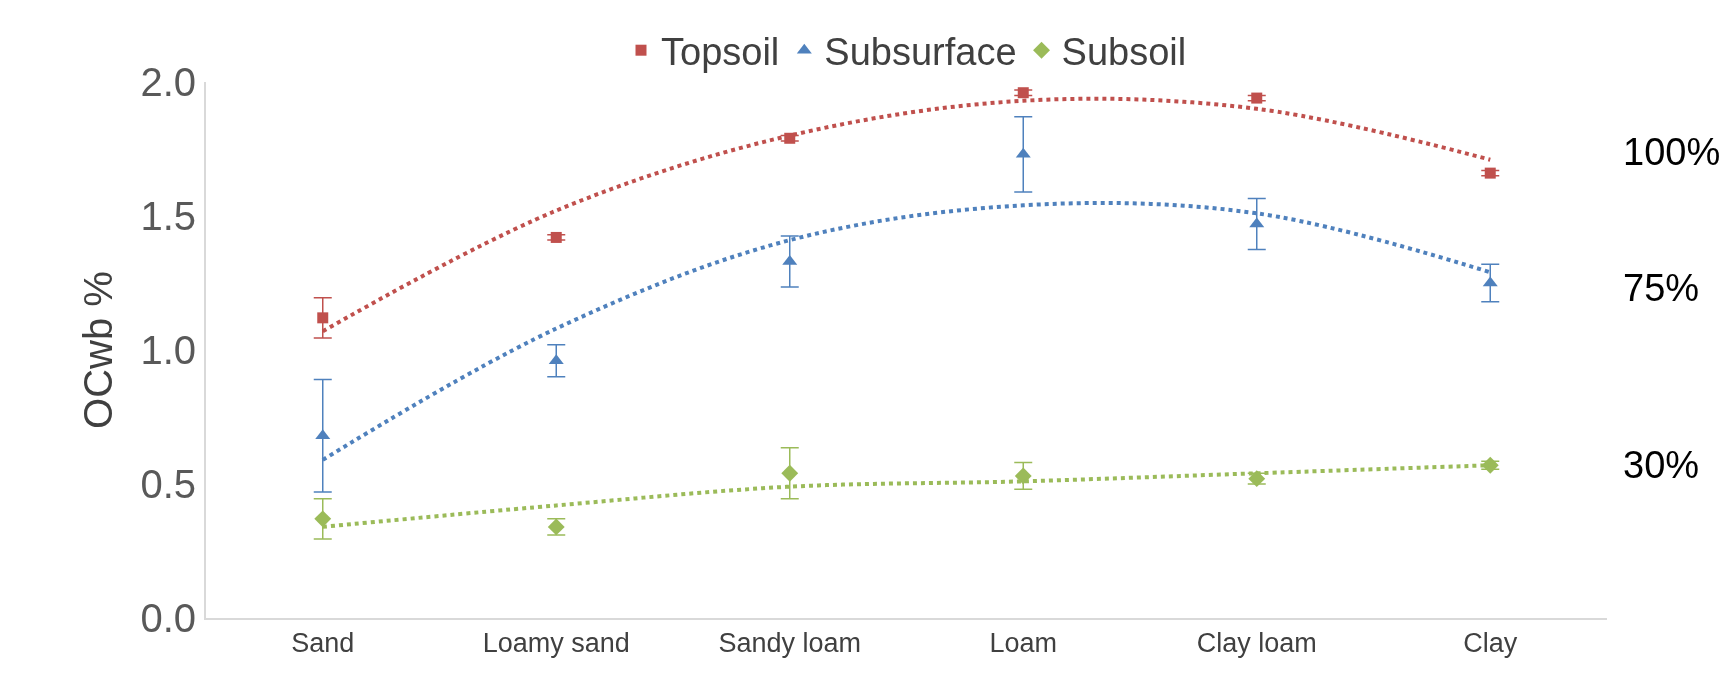  What do you see at coordinates (556, 643) in the screenshot?
I see `x-tick-label: Loamy sand` at bounding box center [556, 643].